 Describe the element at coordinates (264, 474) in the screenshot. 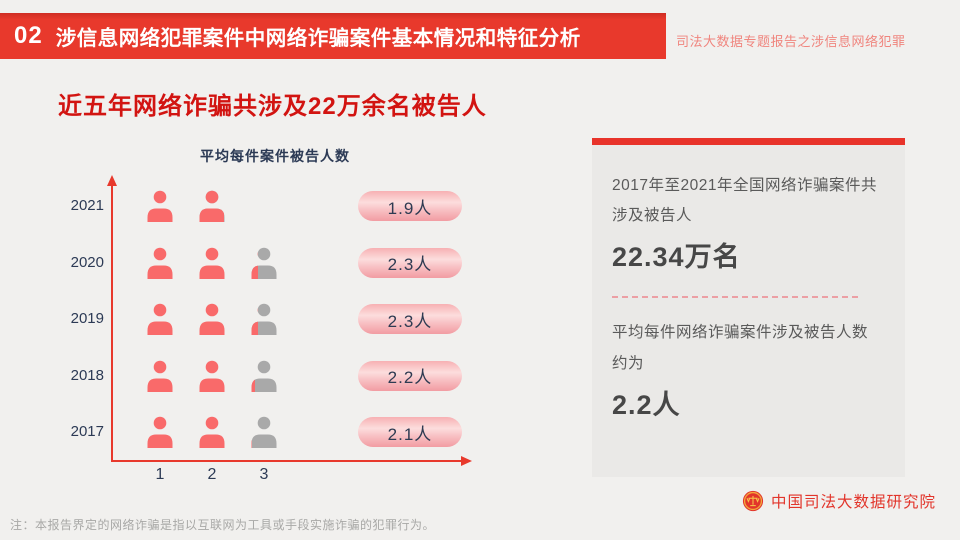

I see `x-tick-label: 3` at that location.